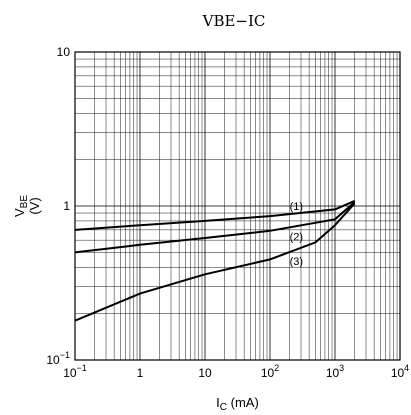  What do you see at coordinates (237, 404) in the screenshot?
I see `x-axis-label: IC (mA)` at bounding box center [237, 404].